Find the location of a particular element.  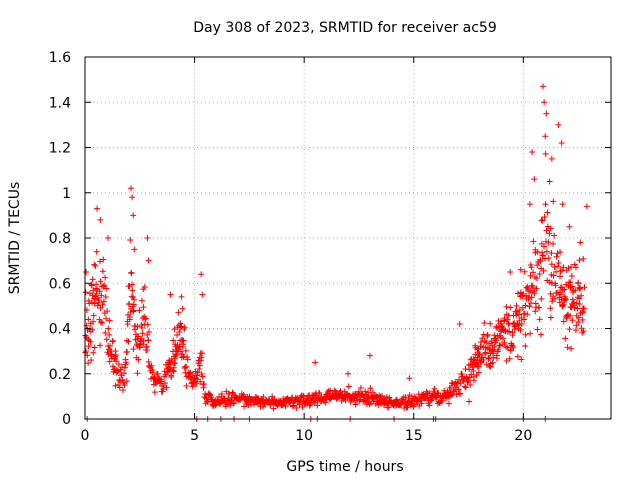

y-tick-label: 1.6 is located at coordinates (60, 58).